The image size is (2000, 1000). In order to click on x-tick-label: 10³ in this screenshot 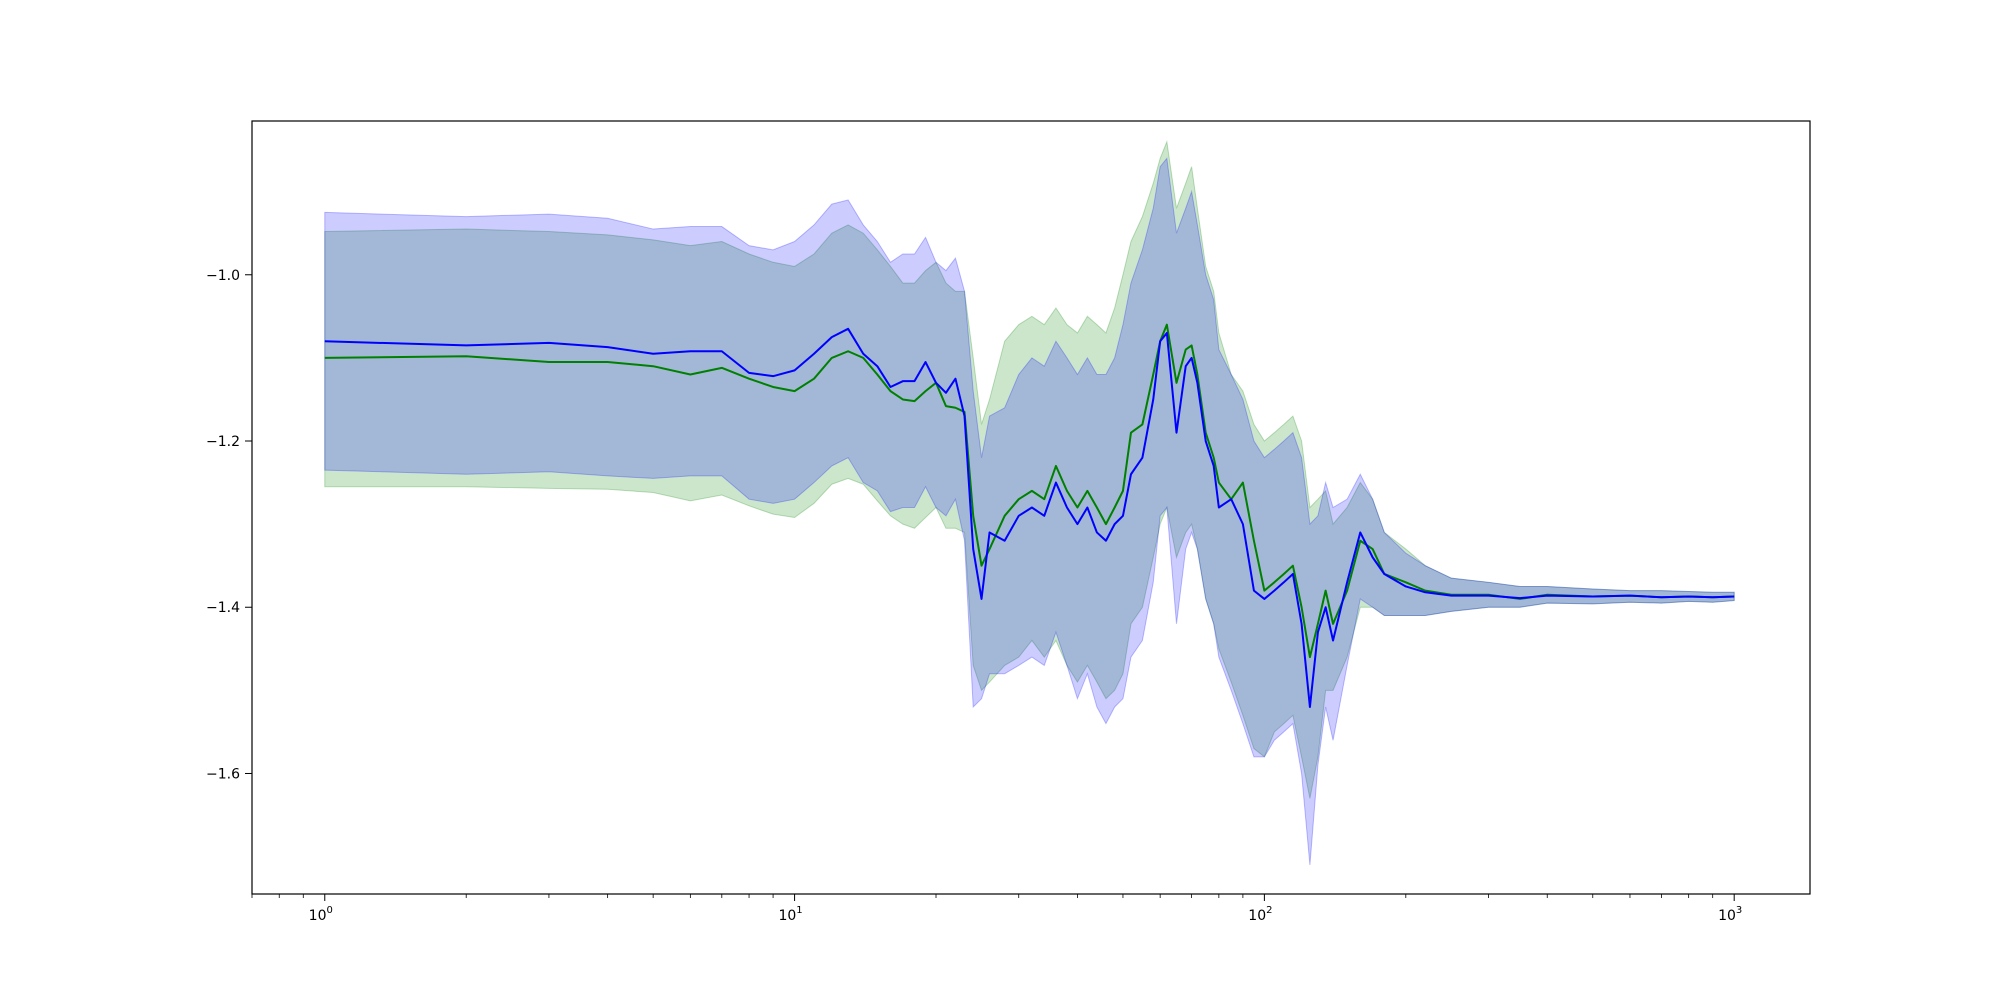, I will do `click(1730, 914)`.